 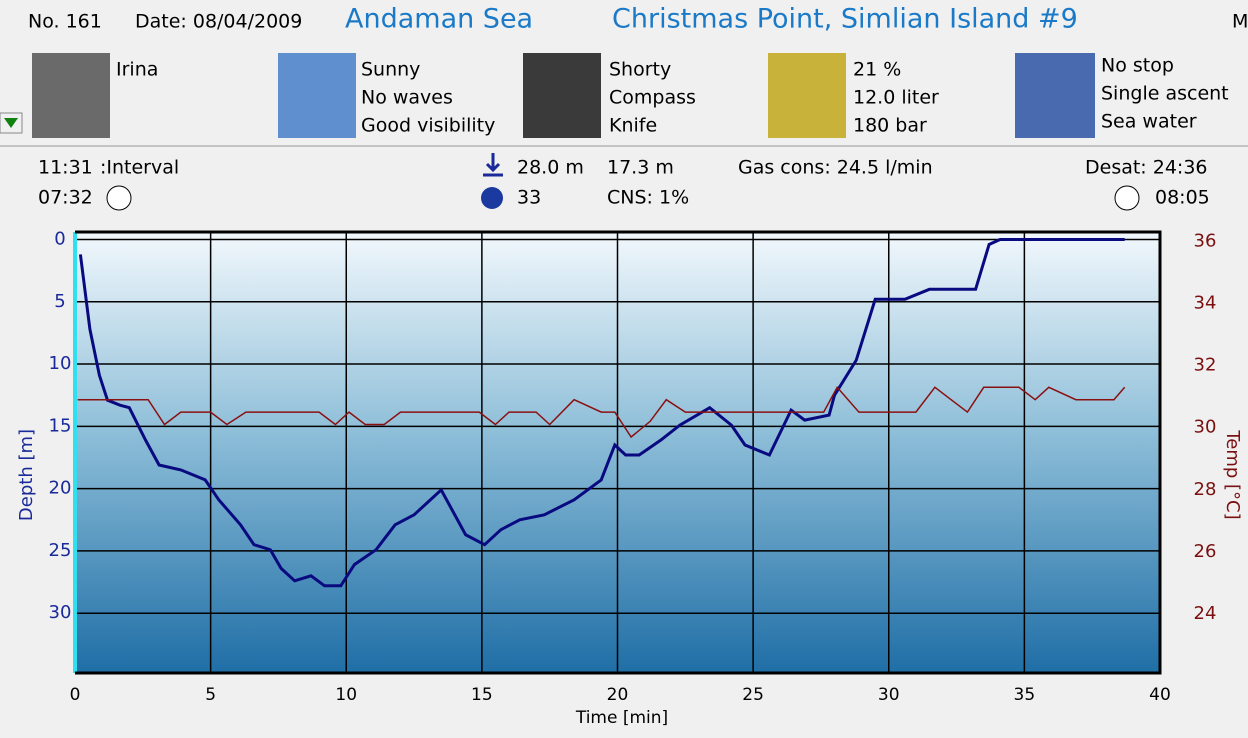 I want to click on weather-icon, so click(x=317, y=95).